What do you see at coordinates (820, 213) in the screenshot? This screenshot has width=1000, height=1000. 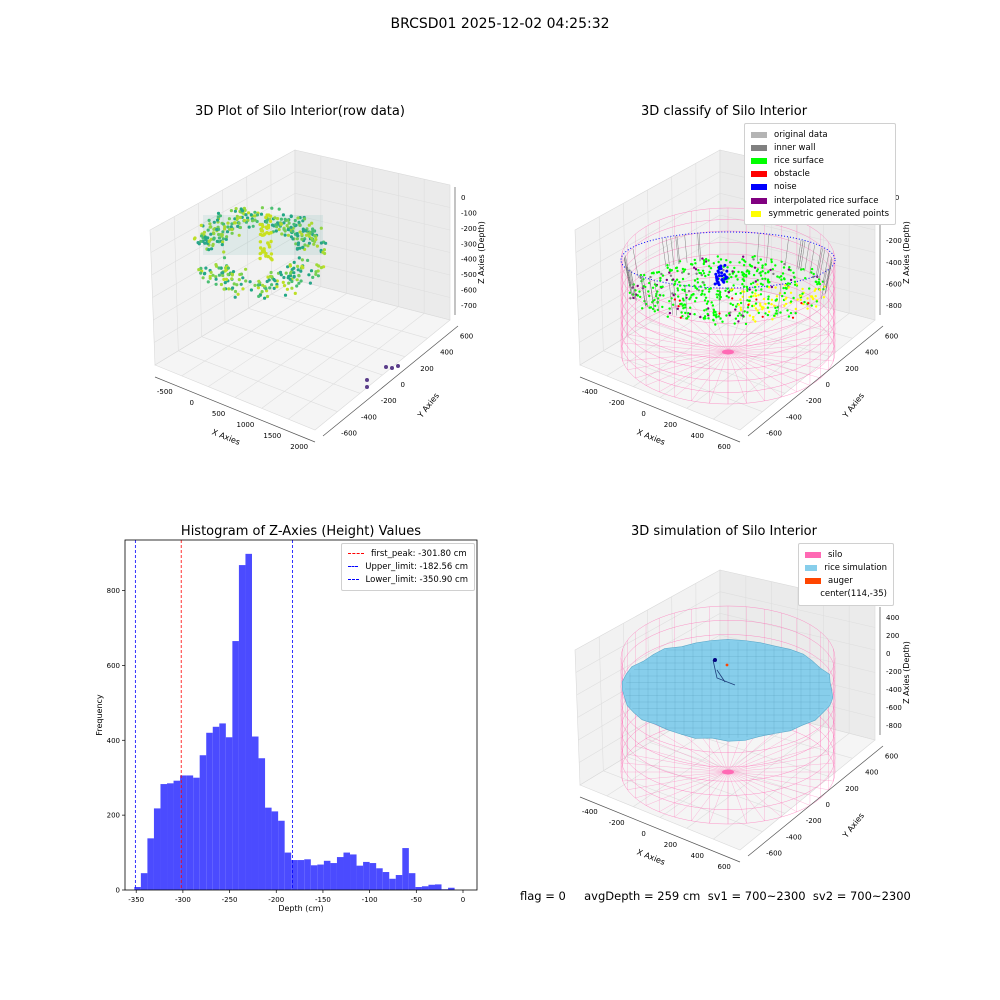 I see `legend-entry: symmetric generated points` at bounding box center [820, 213].